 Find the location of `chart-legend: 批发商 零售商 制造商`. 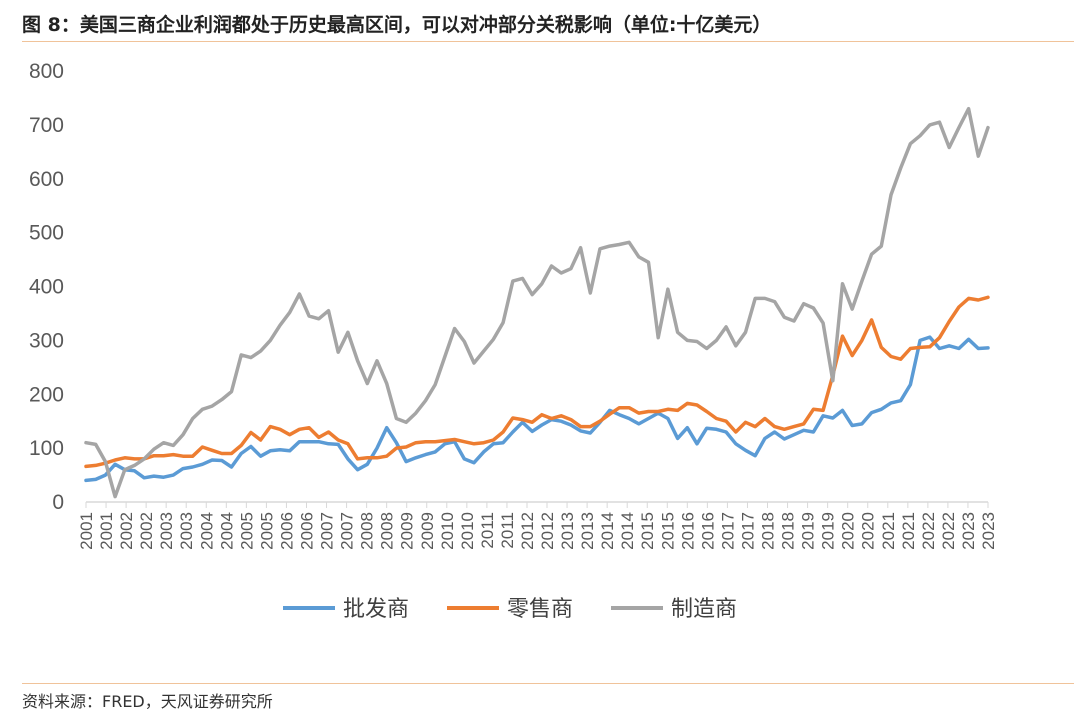

chart-legend: 批发商 零售商 制造商 is located at coordinates (510, 609).